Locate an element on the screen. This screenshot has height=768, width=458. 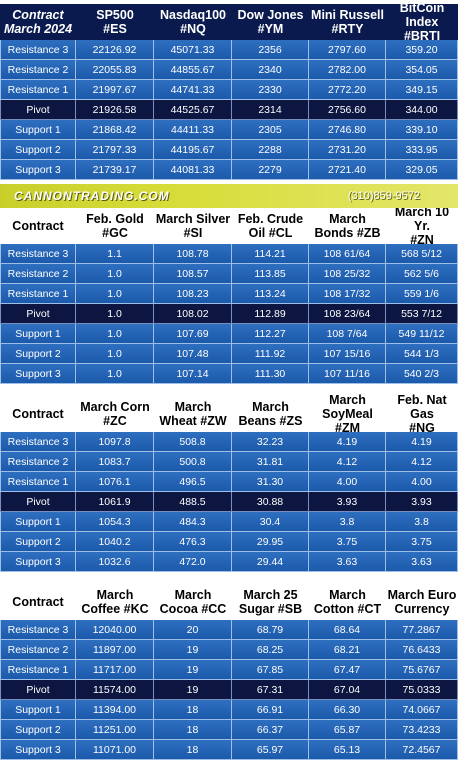
table-cell: 496.5 is located at coordinates (193, 482).